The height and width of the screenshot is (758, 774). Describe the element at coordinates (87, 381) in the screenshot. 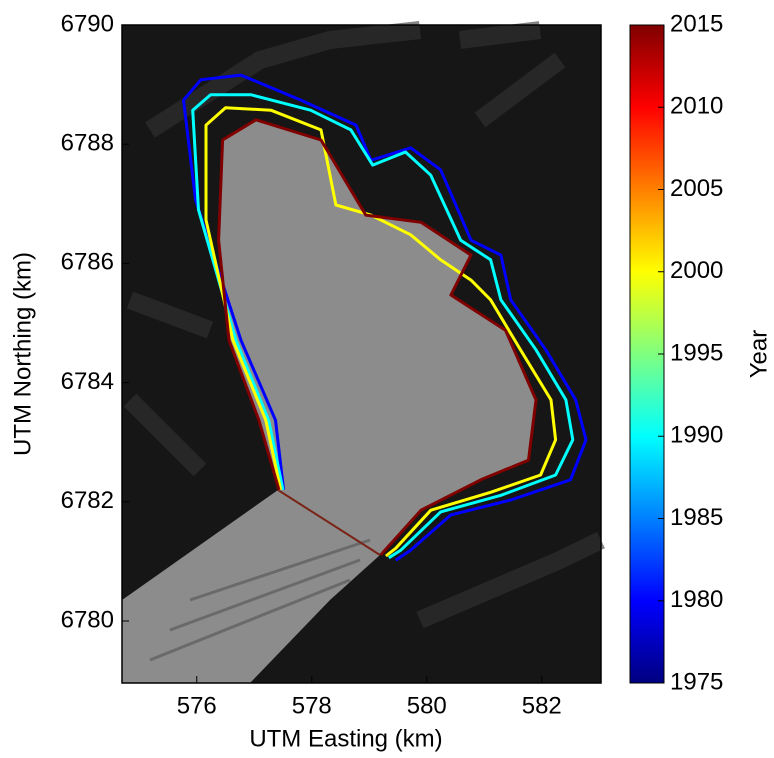

I see `y-tick-label: 6784` at that location.